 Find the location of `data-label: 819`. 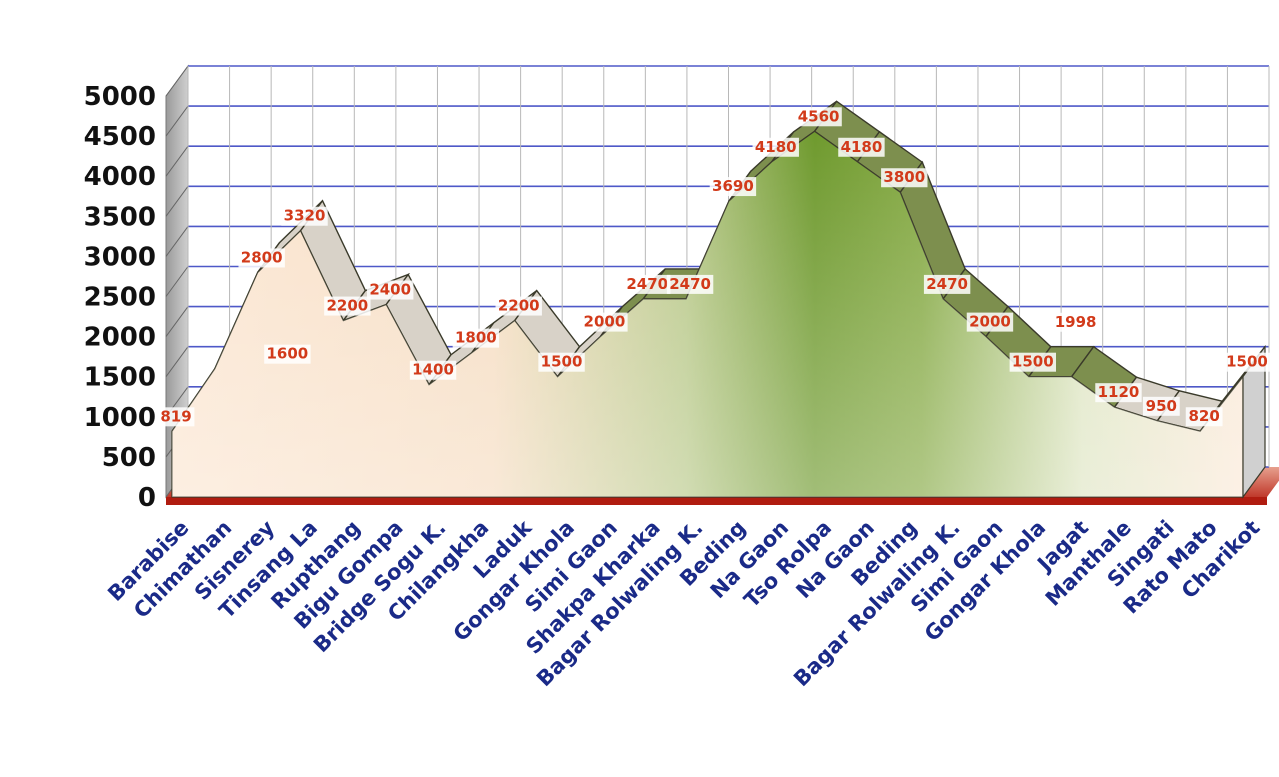

data-label: 819 is located at coordinates (175, 416).